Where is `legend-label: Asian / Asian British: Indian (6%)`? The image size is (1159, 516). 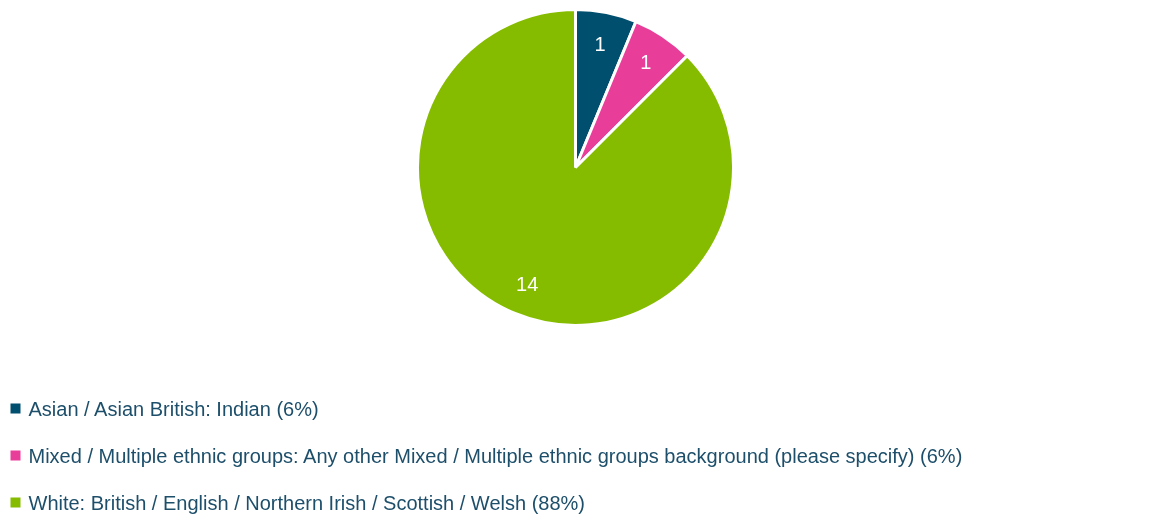
legend-label: Asian / Asian British: Indian (6%) is located at coordinates (173, 408).